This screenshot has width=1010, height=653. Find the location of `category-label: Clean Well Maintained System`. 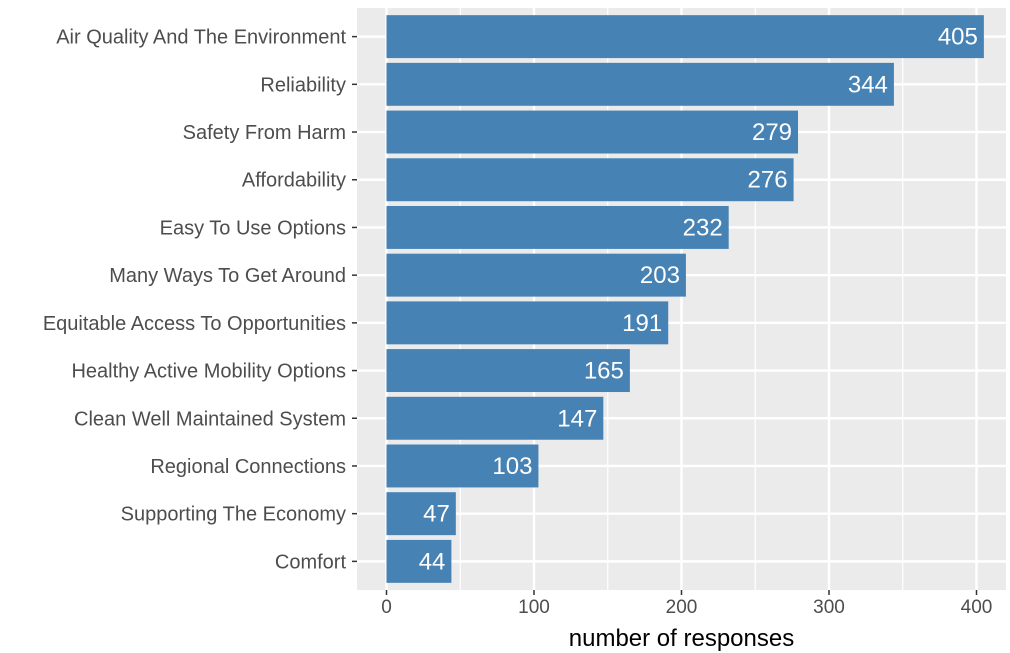

category-label: Clean Well Maintained System is located at coordinates (210, 419).